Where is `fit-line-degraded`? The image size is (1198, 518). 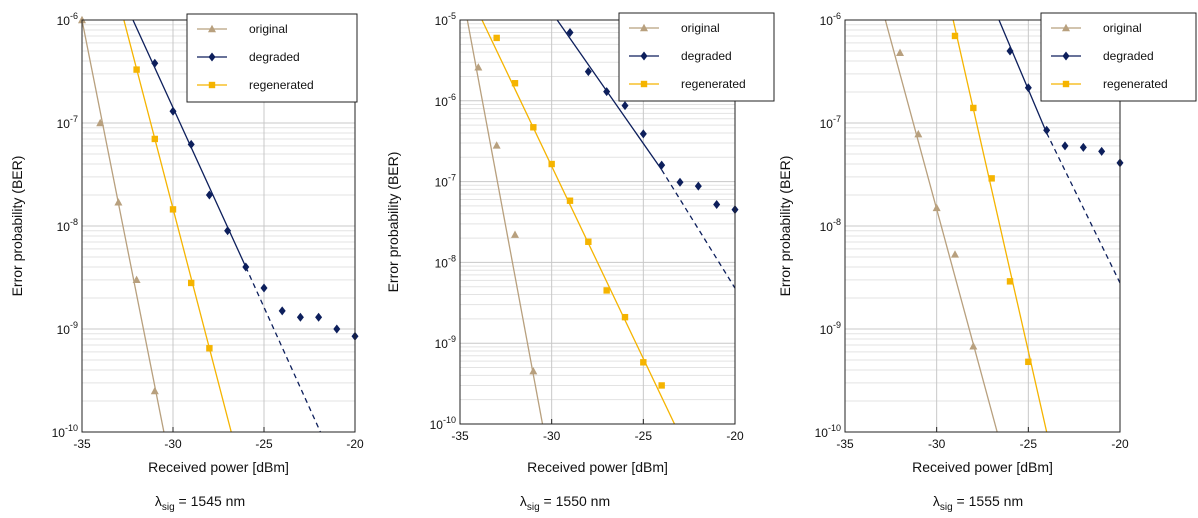 fit-line-degraded is located at coordinates (1023, 76).